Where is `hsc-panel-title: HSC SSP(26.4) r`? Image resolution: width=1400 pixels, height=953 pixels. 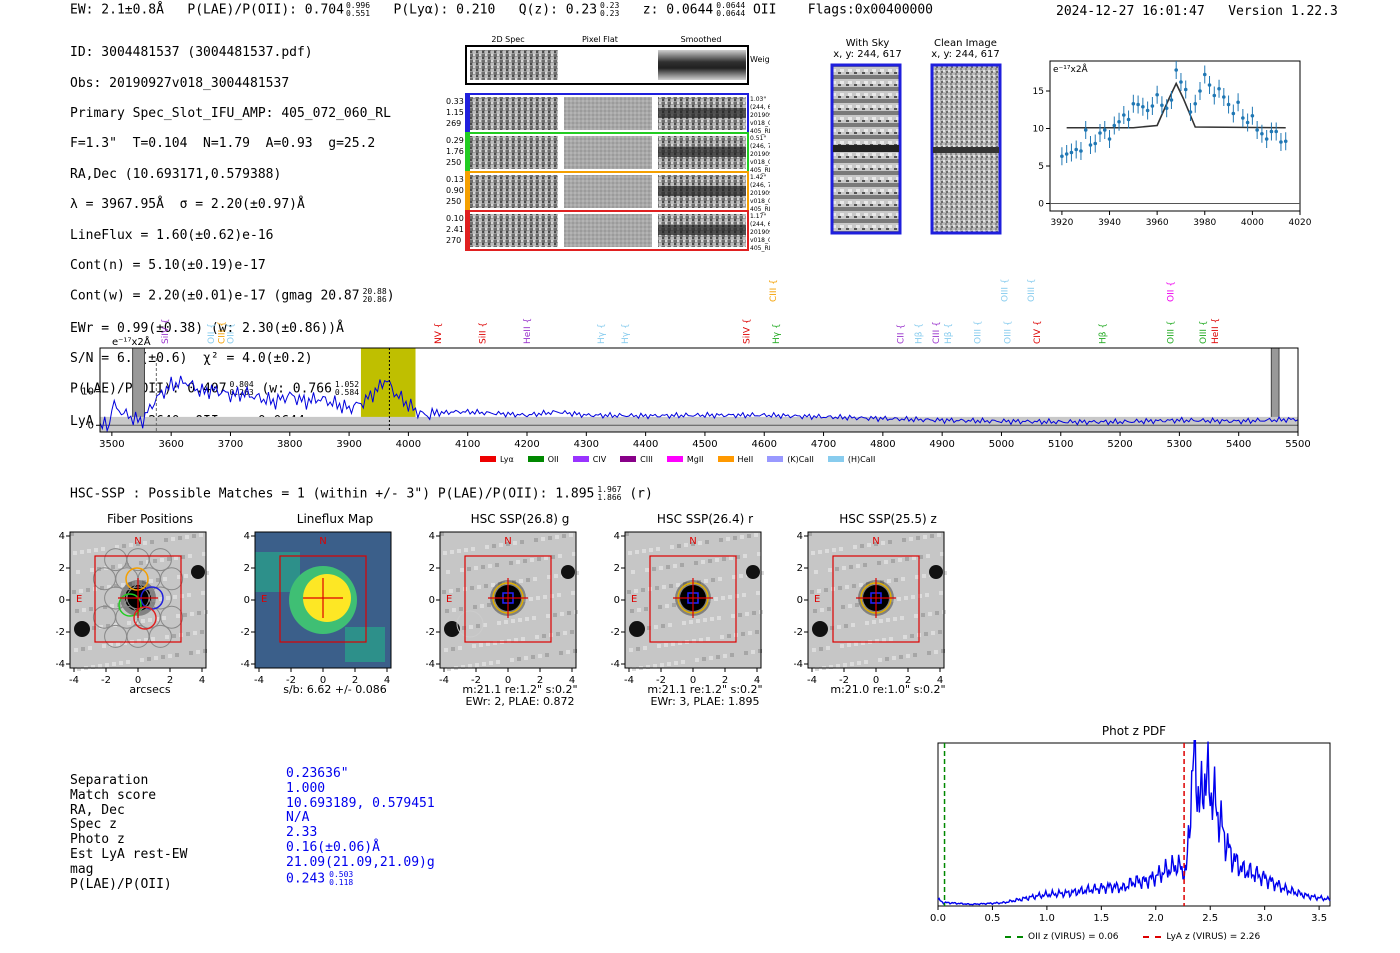
hsc-panel-title: HSC SSP(26.4) r is located at coordinates (705, 519).